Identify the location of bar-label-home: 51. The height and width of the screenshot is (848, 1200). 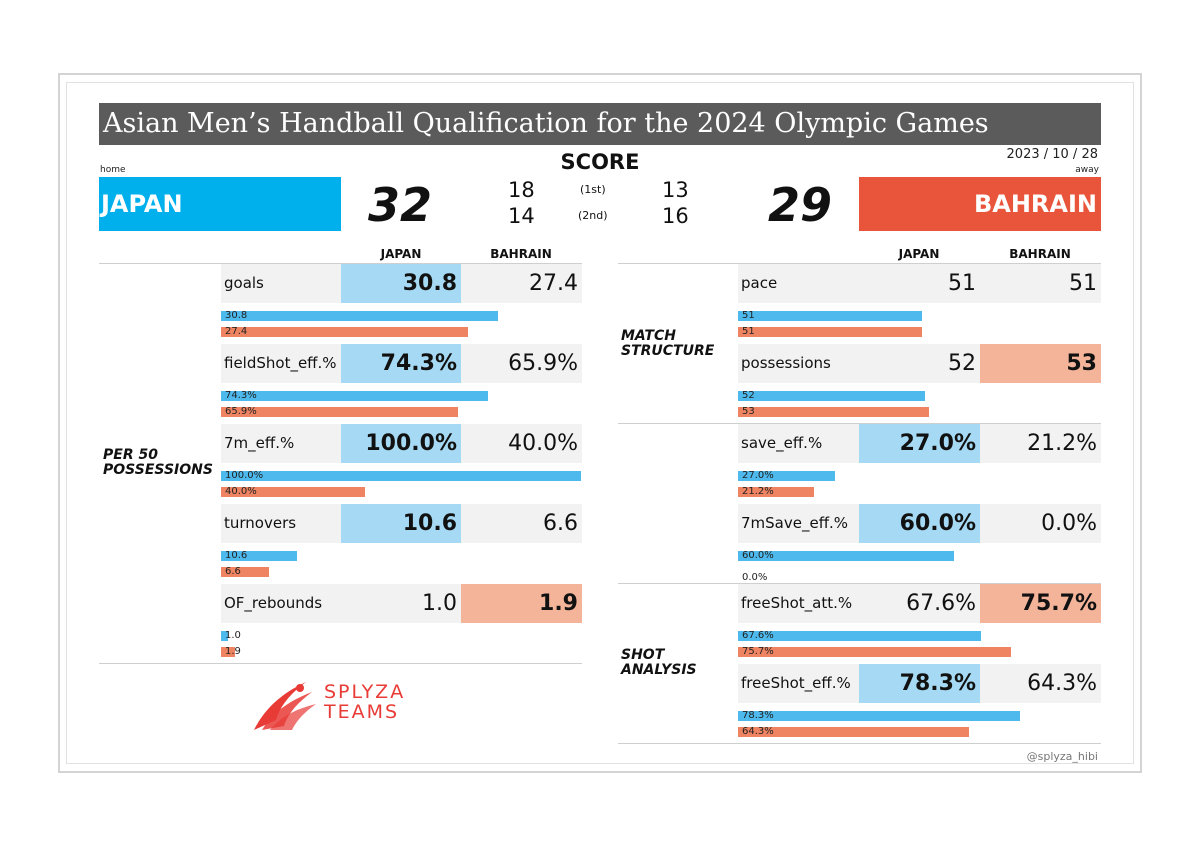
(748, 315).